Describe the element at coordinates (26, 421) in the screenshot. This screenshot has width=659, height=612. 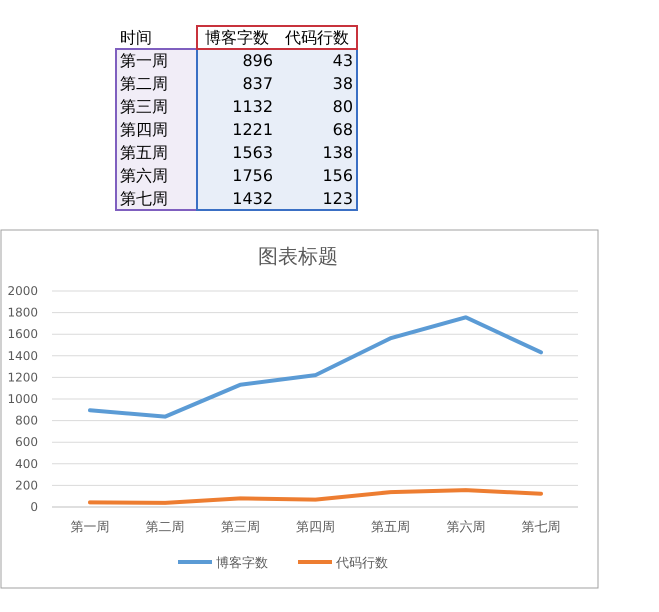
I see `y-tick-label: 800` at that location.